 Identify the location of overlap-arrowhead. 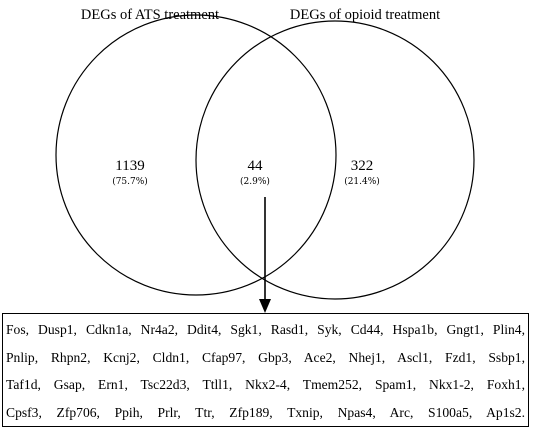
(265, 306).